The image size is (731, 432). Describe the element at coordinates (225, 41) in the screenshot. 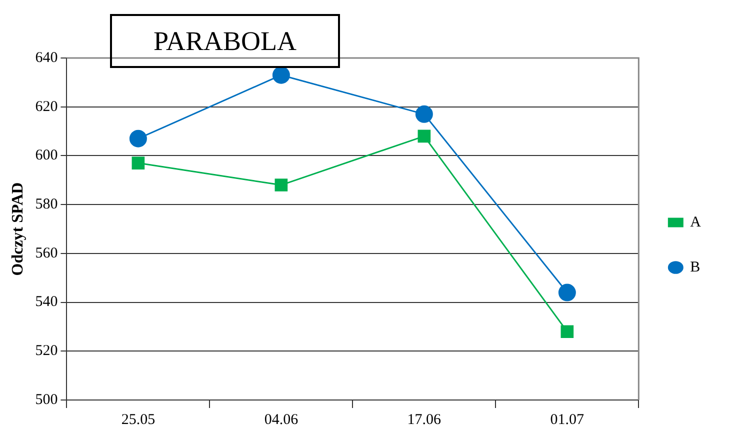

I see `chart-title: PARABOLA` at that location.